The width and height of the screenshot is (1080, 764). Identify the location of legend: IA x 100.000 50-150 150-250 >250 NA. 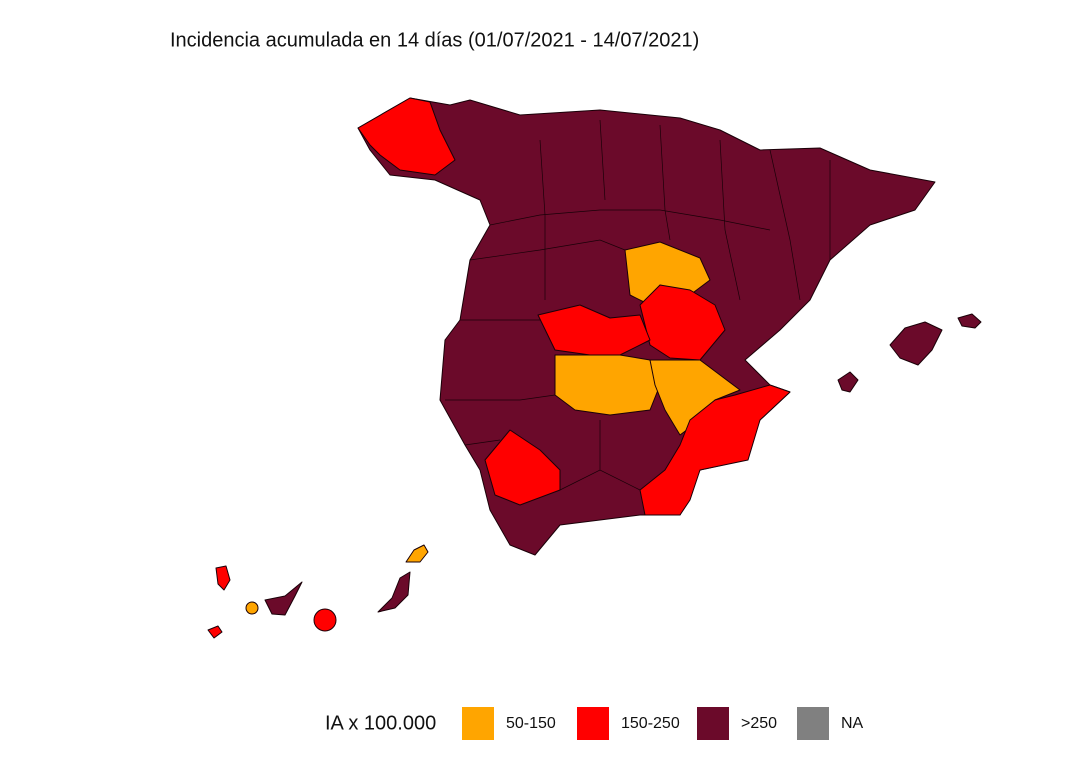
(594, 723).